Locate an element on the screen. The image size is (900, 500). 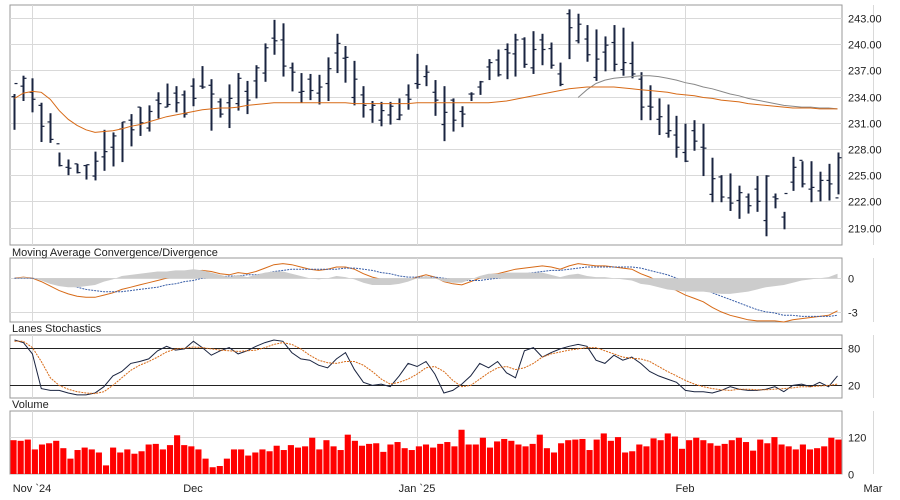
y-tick-label: 219.00 is located at coordinates (865, 230).